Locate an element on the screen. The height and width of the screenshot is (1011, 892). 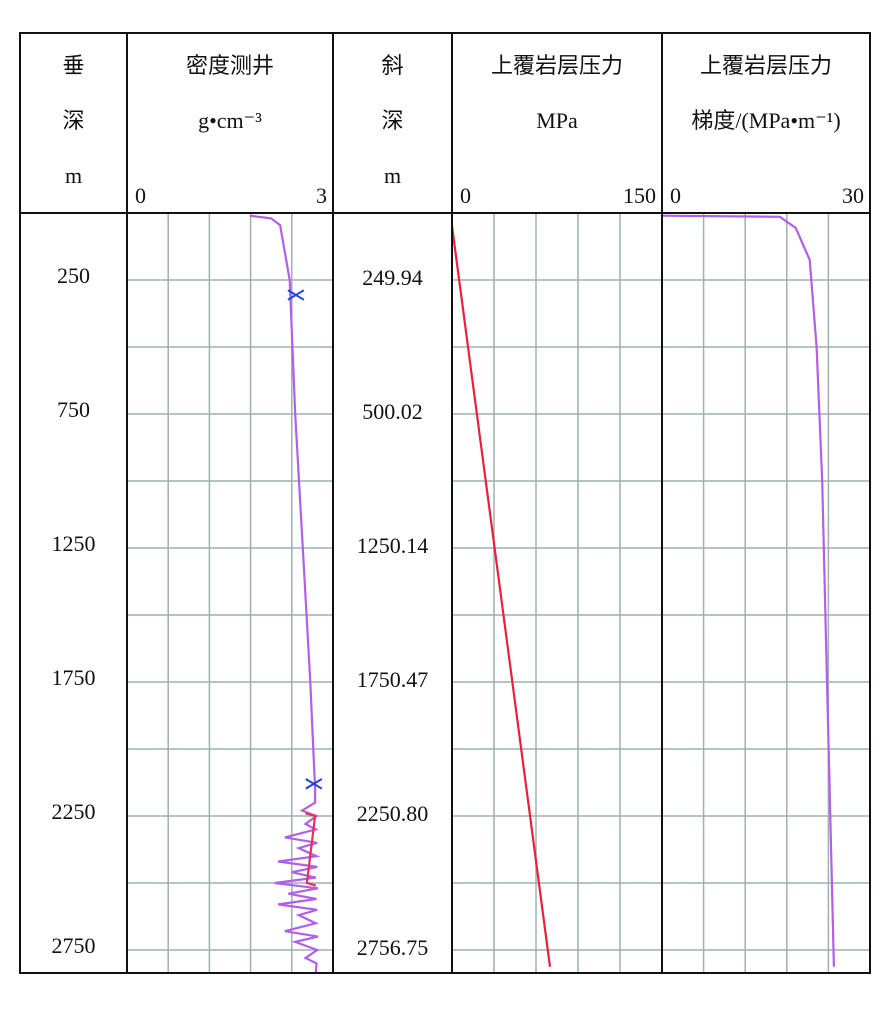
depth-label: 1250 is located at coordinates (74, 543).